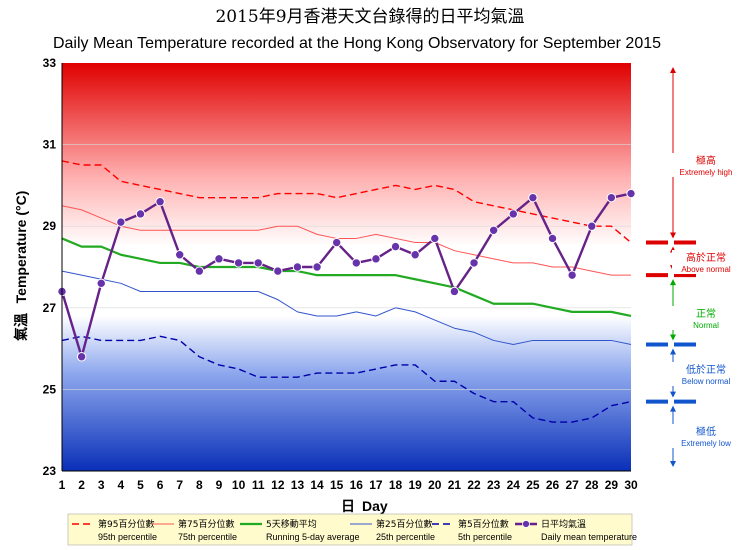 The height and width of the screenshot is (550, 740). Describe the element at coordinates (631, 485) in the screenshot. I see `x-tick-label: 30` at that location.